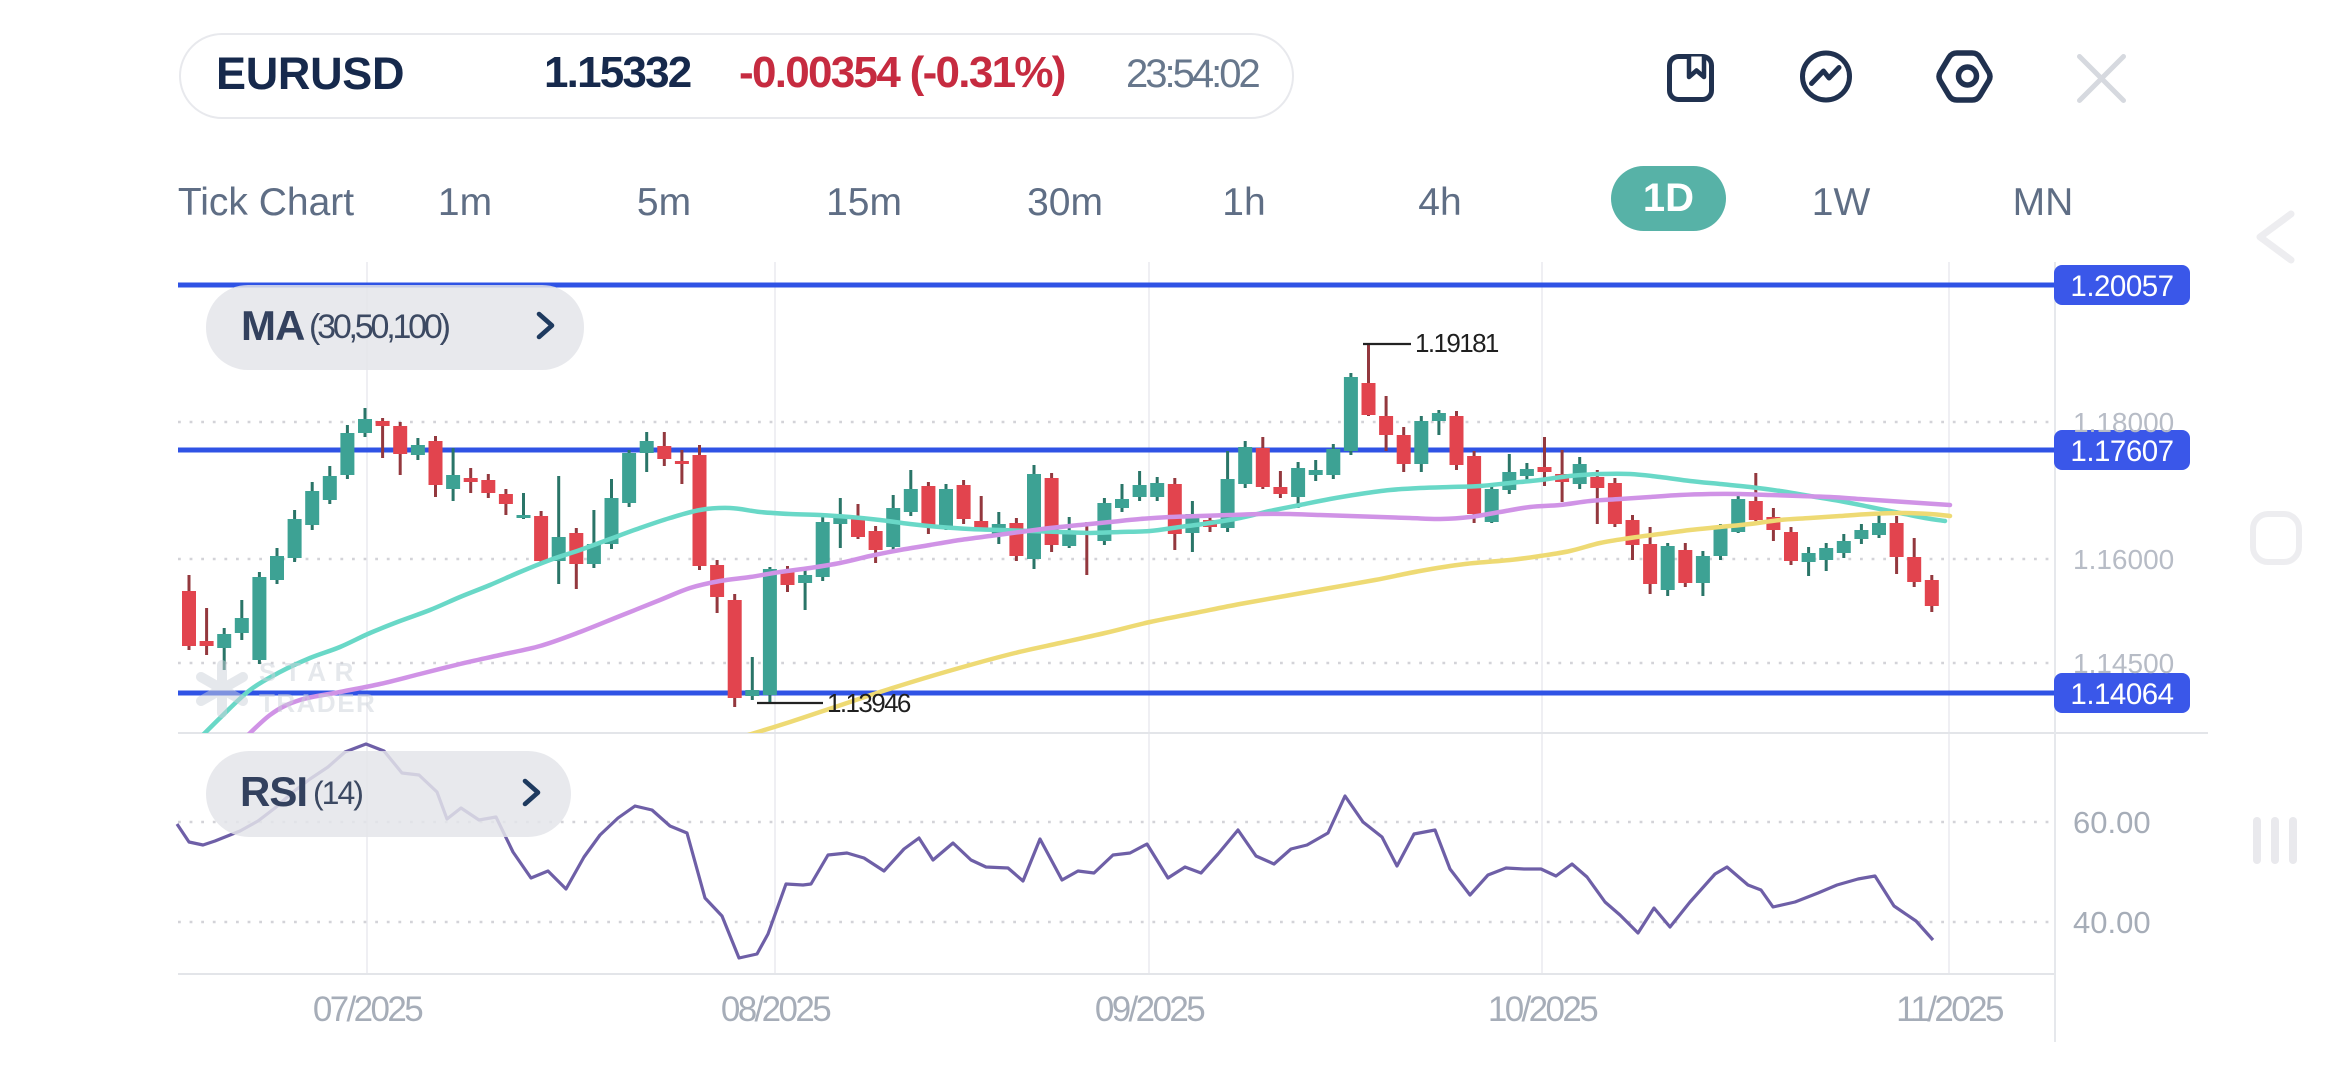 Image resolution: width=2340 pixels, height=1080 pixels. I want to click on svg-text: STAR, so click(310, 672).